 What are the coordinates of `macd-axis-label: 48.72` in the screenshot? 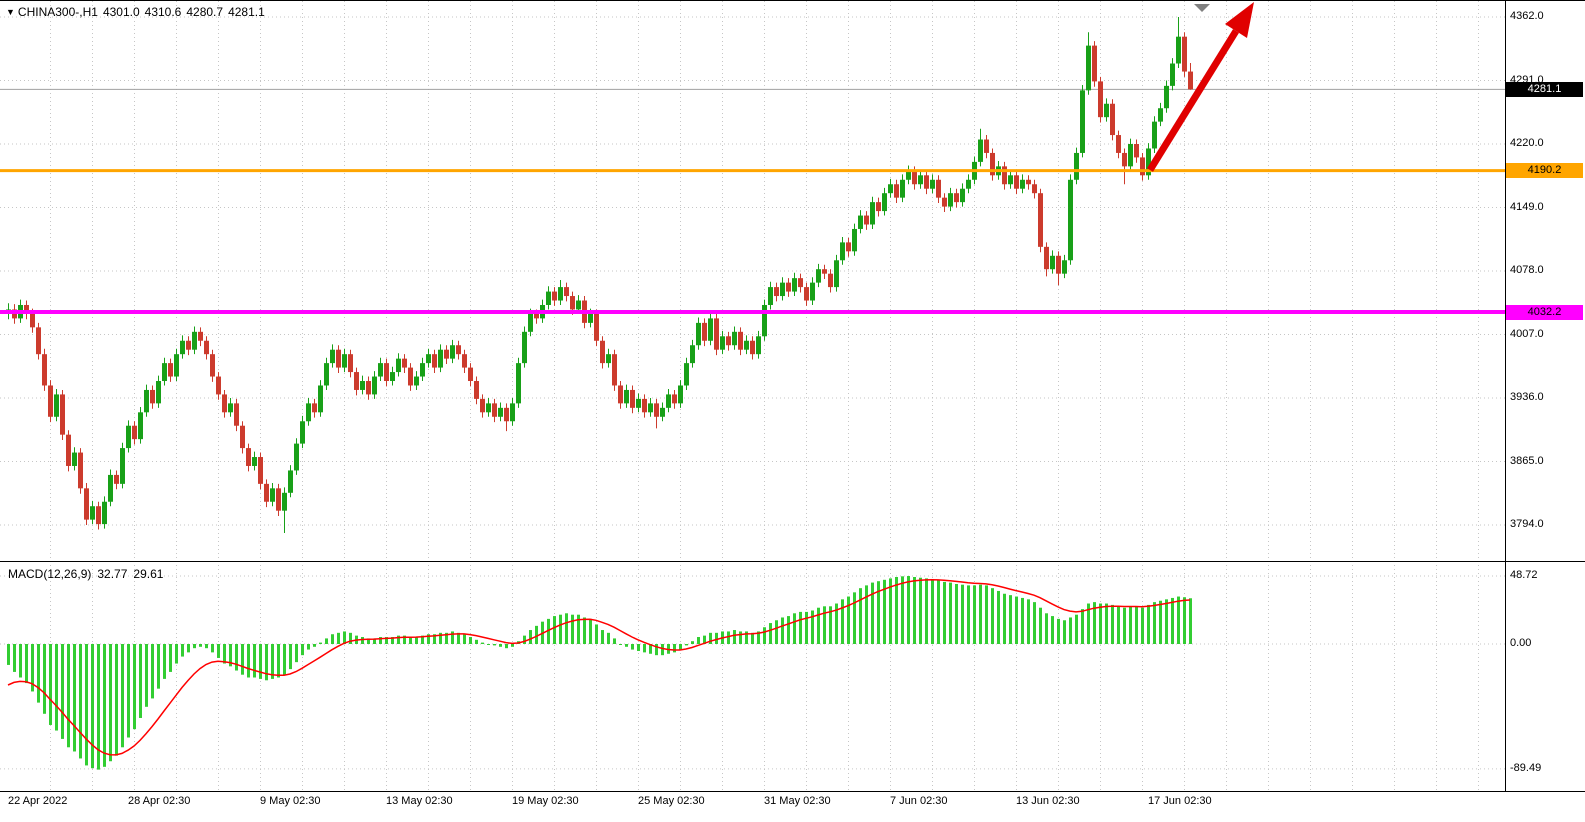 It's located at (1524, 575).